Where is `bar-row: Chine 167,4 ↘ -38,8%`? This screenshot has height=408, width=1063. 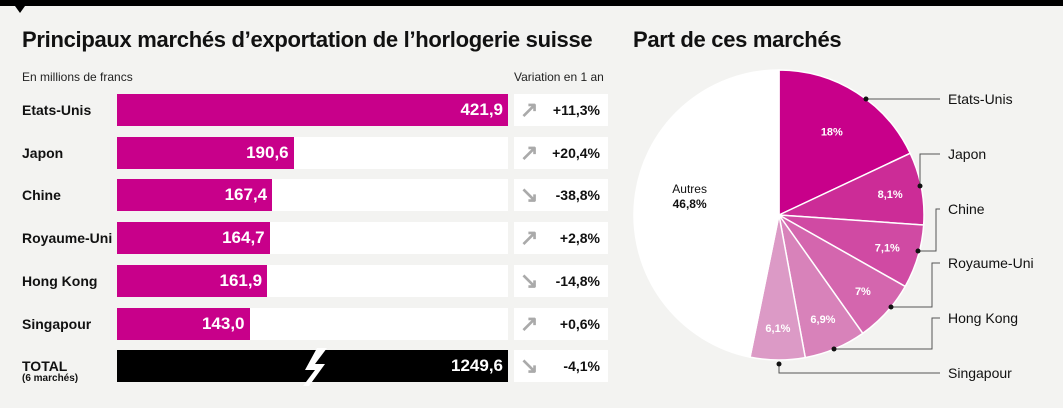 bar-row: Chine 167,4 ↘ -38,8% is located at coordinates (310, 195).